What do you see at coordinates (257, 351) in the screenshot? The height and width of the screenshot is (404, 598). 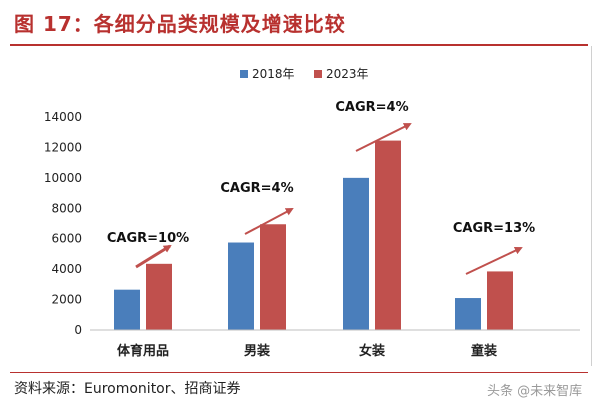 I see `x-tick-label: 男装` at bounding box center [257, 351].